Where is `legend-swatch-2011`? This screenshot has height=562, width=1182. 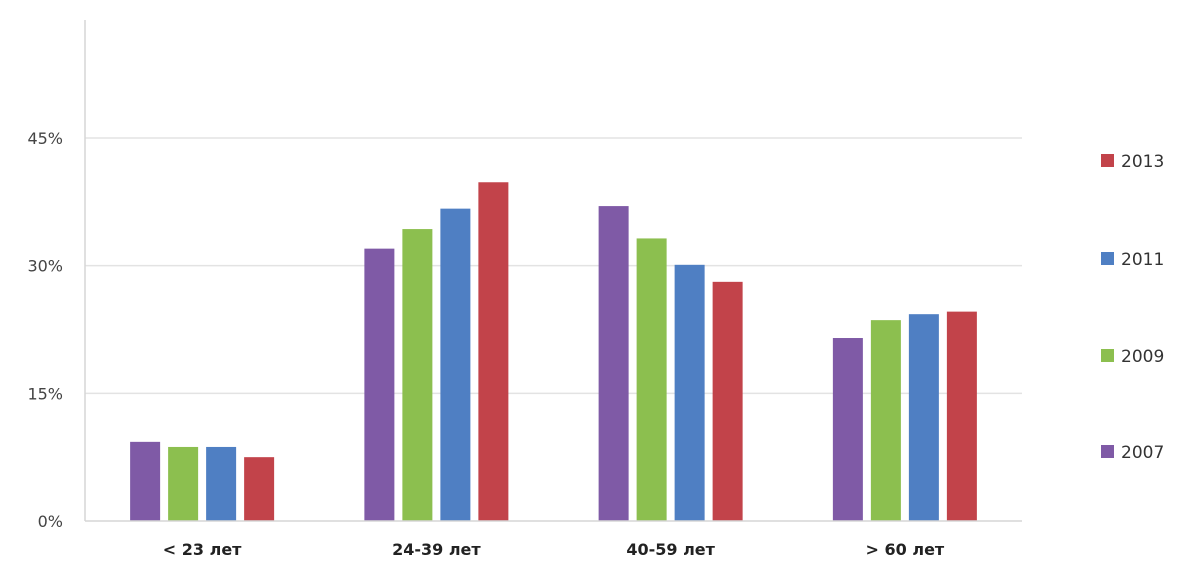 legend-swatch-2011 is located at coordinates (1107, 258).